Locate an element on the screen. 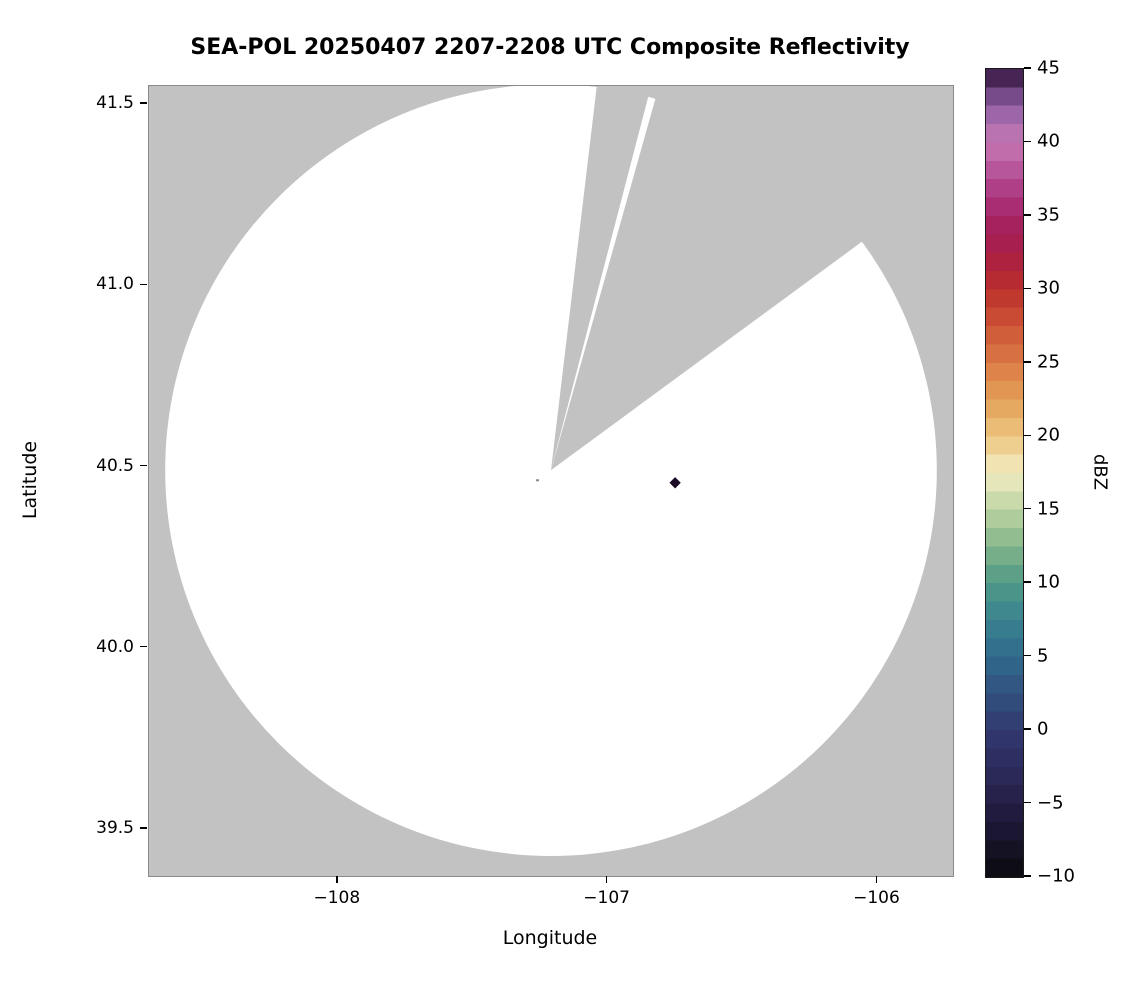 Image resolution: width=1146 pixels, height=990 pixels. y-tick-label: 40.0 is located at coordinates (115, 646).